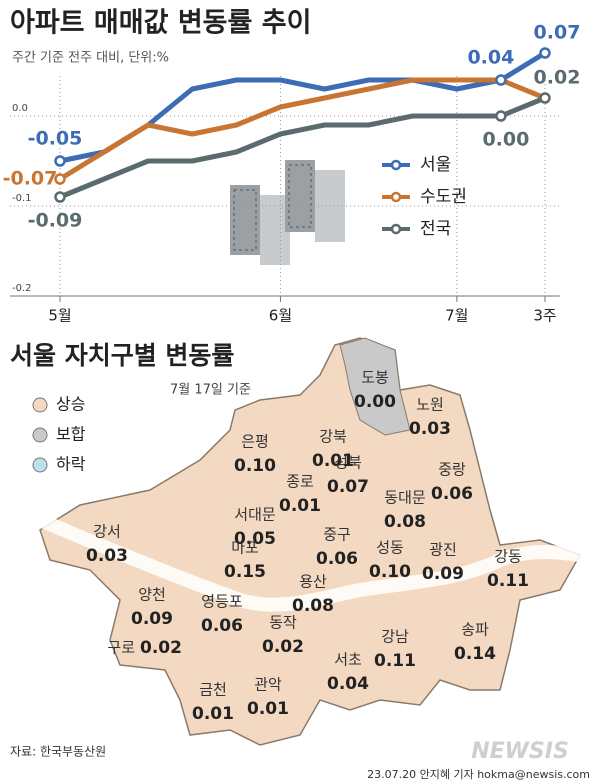 The height and width of the screenshot is (784, 600). Describe the element at coordinates (70, 404) in the screenshot. I see `map-legend-label: 상승` at that location.